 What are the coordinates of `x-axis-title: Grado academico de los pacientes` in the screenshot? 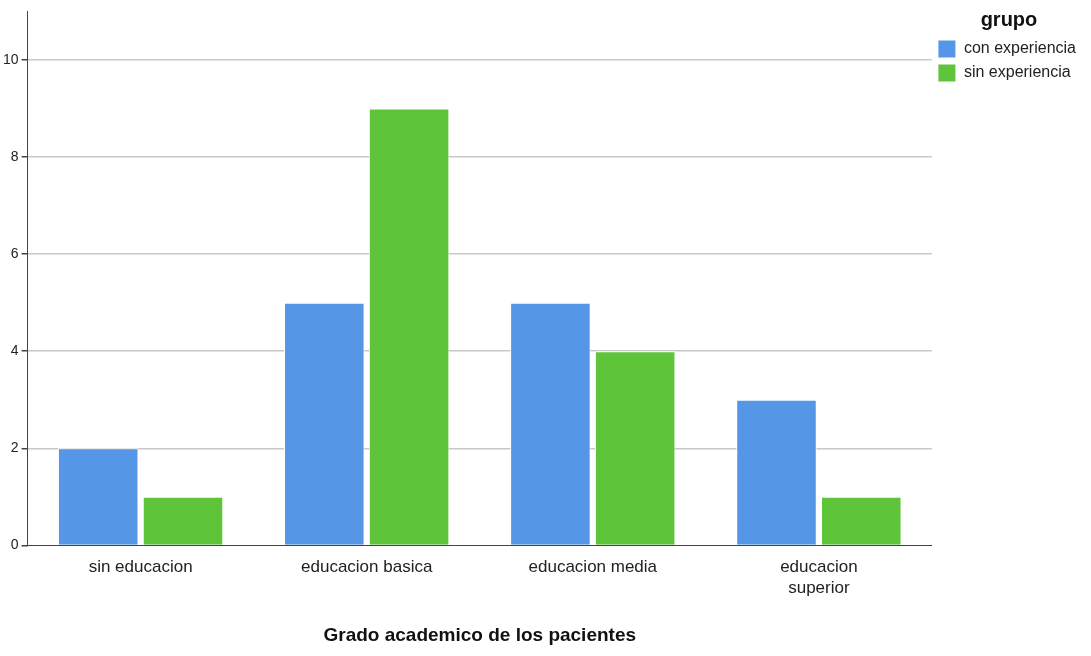 It's located at (480, 634).